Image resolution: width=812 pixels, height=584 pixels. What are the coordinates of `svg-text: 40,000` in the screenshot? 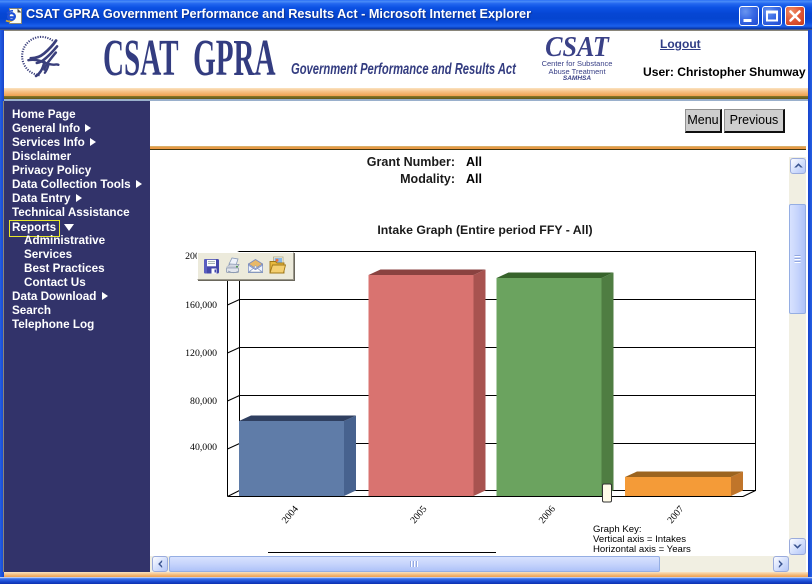 It's located at (203, 447).